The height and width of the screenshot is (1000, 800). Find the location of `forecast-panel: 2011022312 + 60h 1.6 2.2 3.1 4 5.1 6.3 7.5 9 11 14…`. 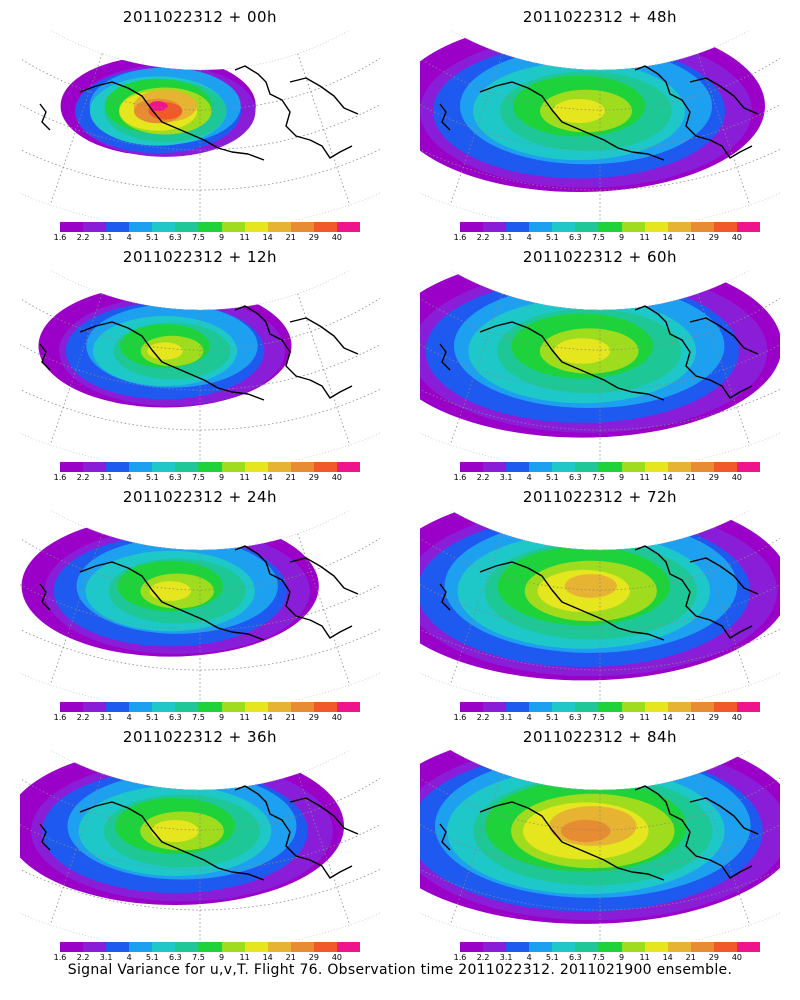

forecast-panel: 2011022312 + 60h 1.6 2.2 3.1 4 5.1 6.3 7.5 9 11 14… is located at coordinates (600, 361).